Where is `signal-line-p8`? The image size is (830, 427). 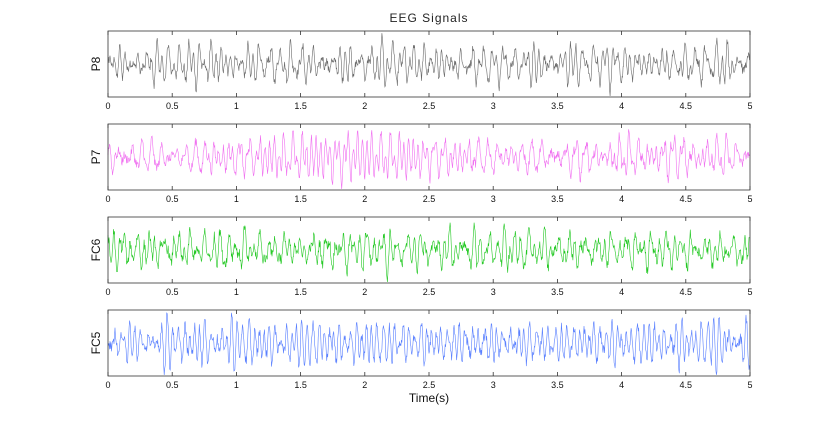
signal-line-p8 is located at coordinates (428, 65).